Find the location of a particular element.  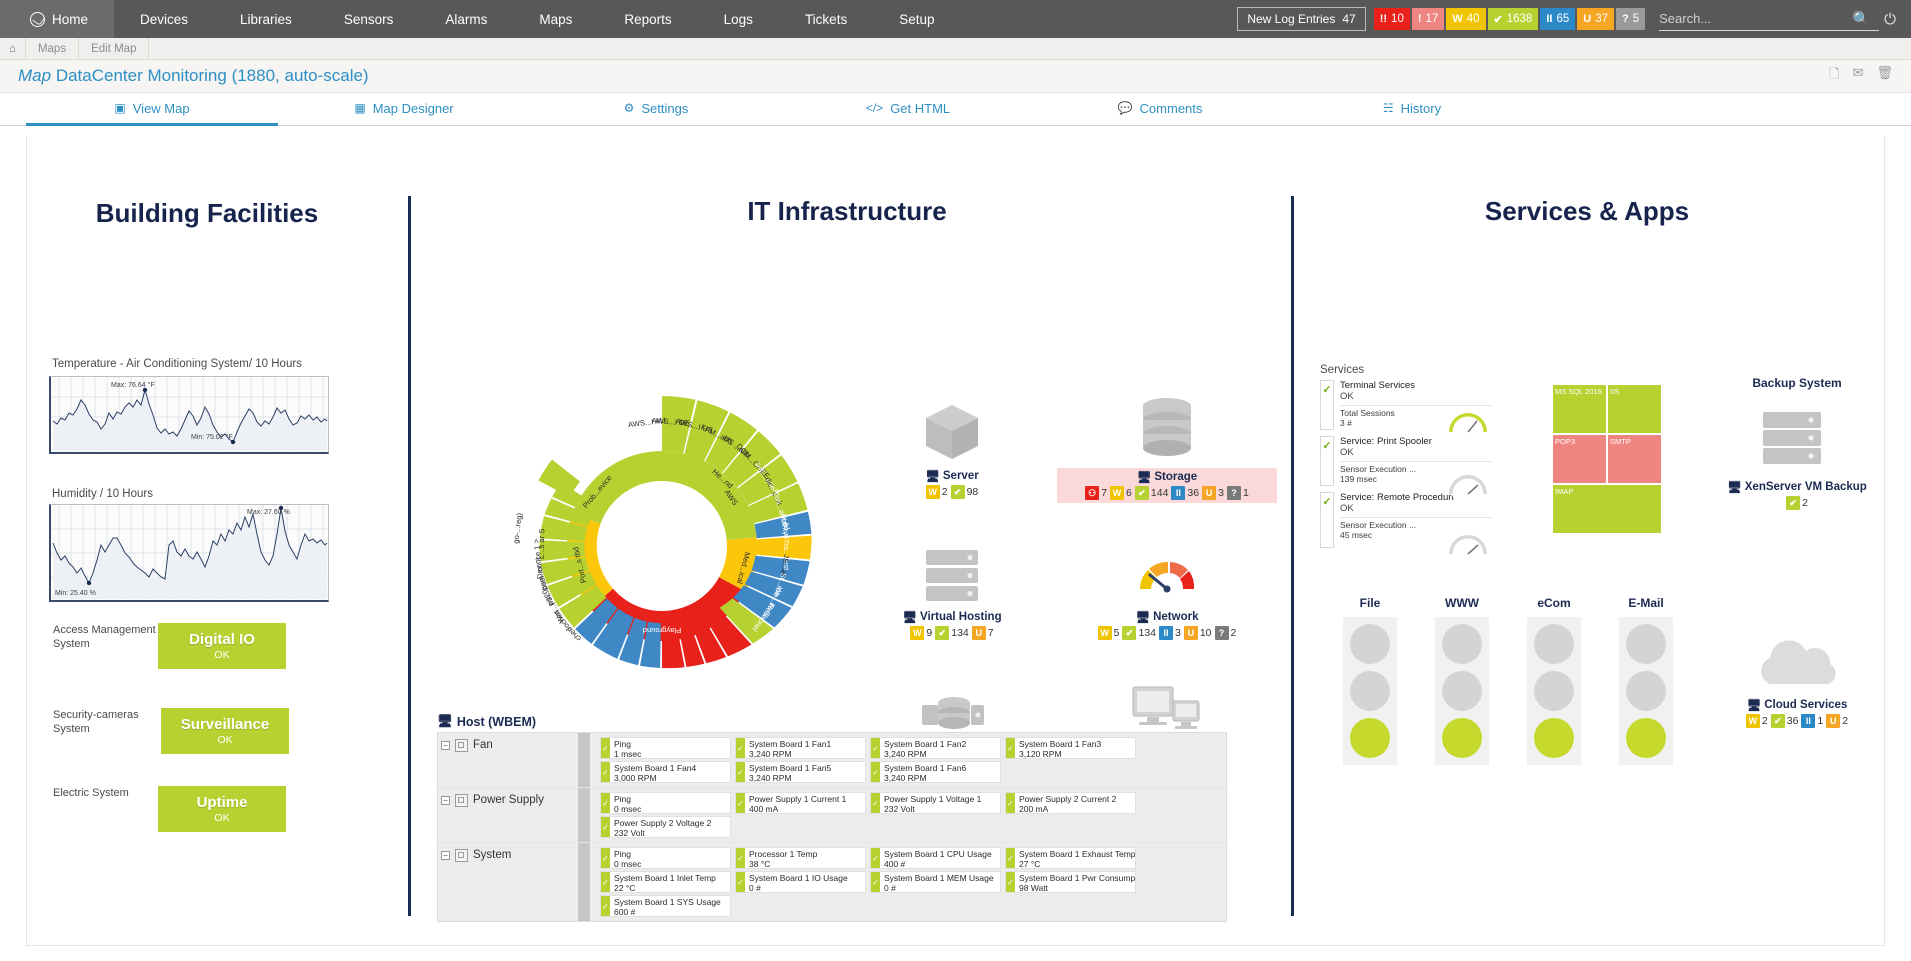

nav-item-setup: Setup is located at coordinates (916, 19).